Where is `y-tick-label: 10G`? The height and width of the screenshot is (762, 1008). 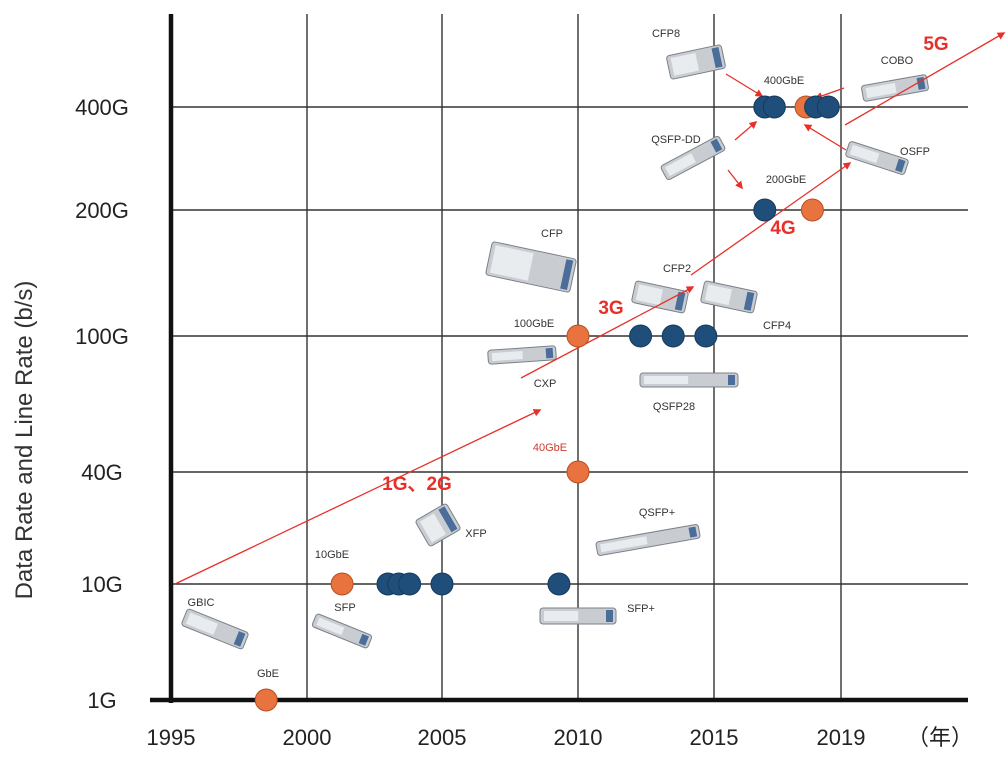
y-tick-label: 10G is located at coordinates (102, 584).